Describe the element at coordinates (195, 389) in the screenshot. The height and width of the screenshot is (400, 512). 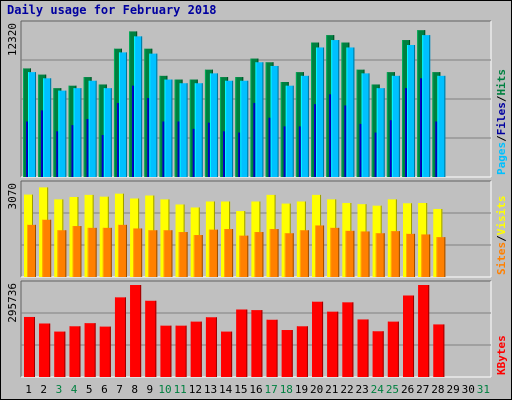
I see `x-tick-label: 12` at that location.